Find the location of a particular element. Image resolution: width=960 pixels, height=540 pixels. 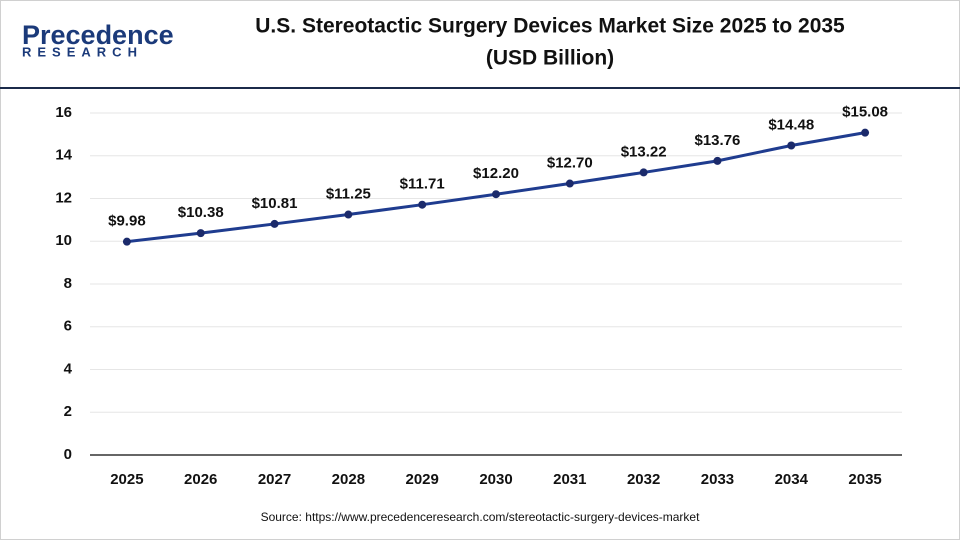

x-tick-label: 2032 is located at coordinates (643, 479).